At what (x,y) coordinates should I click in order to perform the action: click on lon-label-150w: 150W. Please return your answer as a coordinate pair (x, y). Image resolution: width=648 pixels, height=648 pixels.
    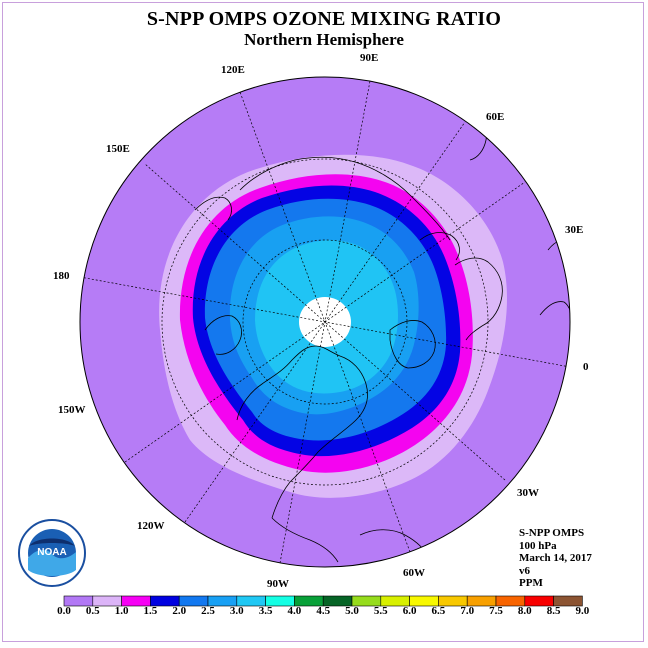
    Looking at the image, I should click on (72, 410).